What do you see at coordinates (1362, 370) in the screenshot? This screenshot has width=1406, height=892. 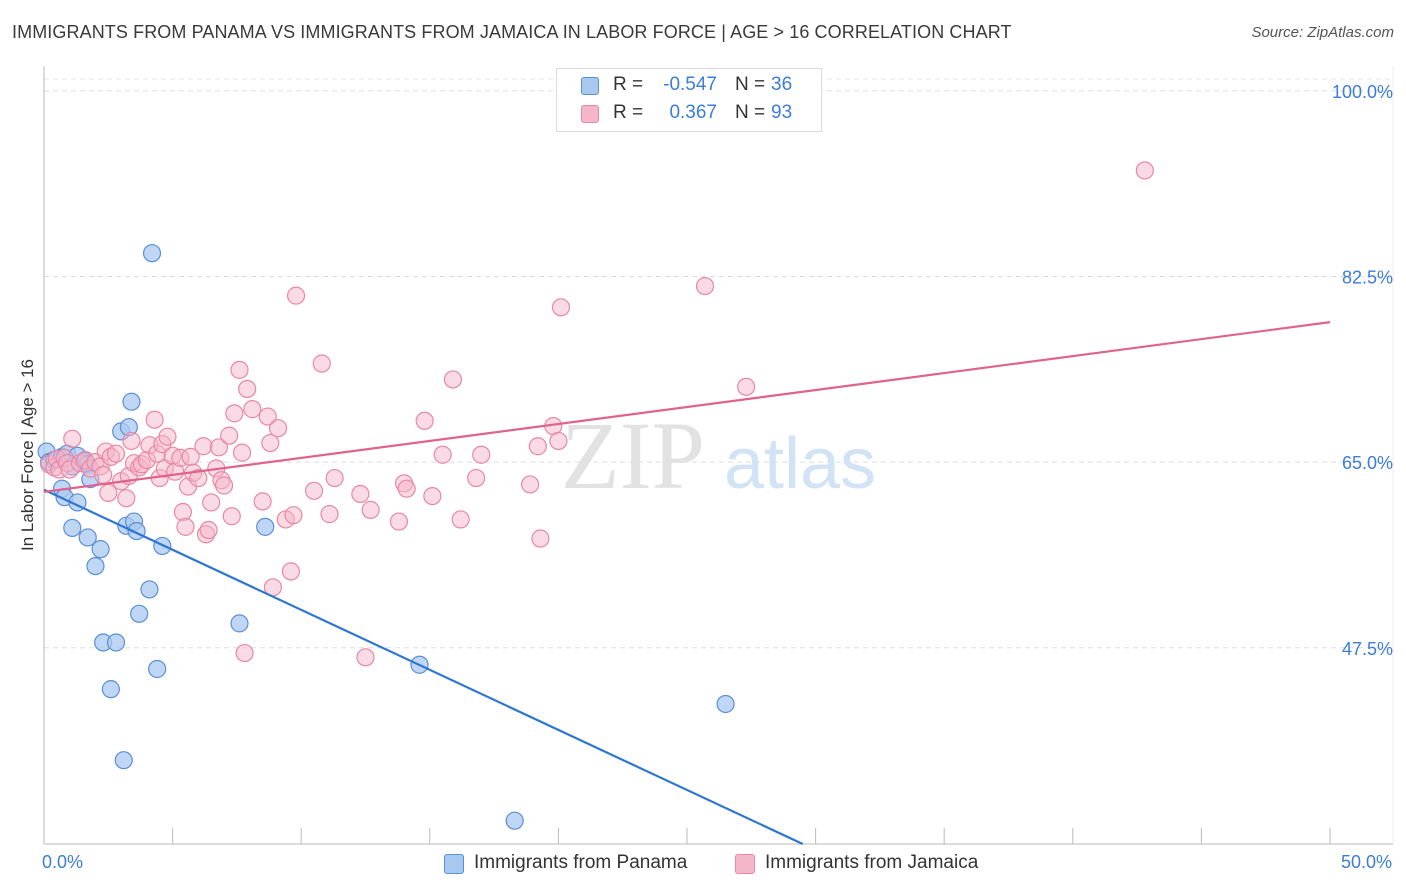 I see `tick-label-layer: 47.5% 65.0% 82.5% 100.0%` at bounding box center [1362, 370].